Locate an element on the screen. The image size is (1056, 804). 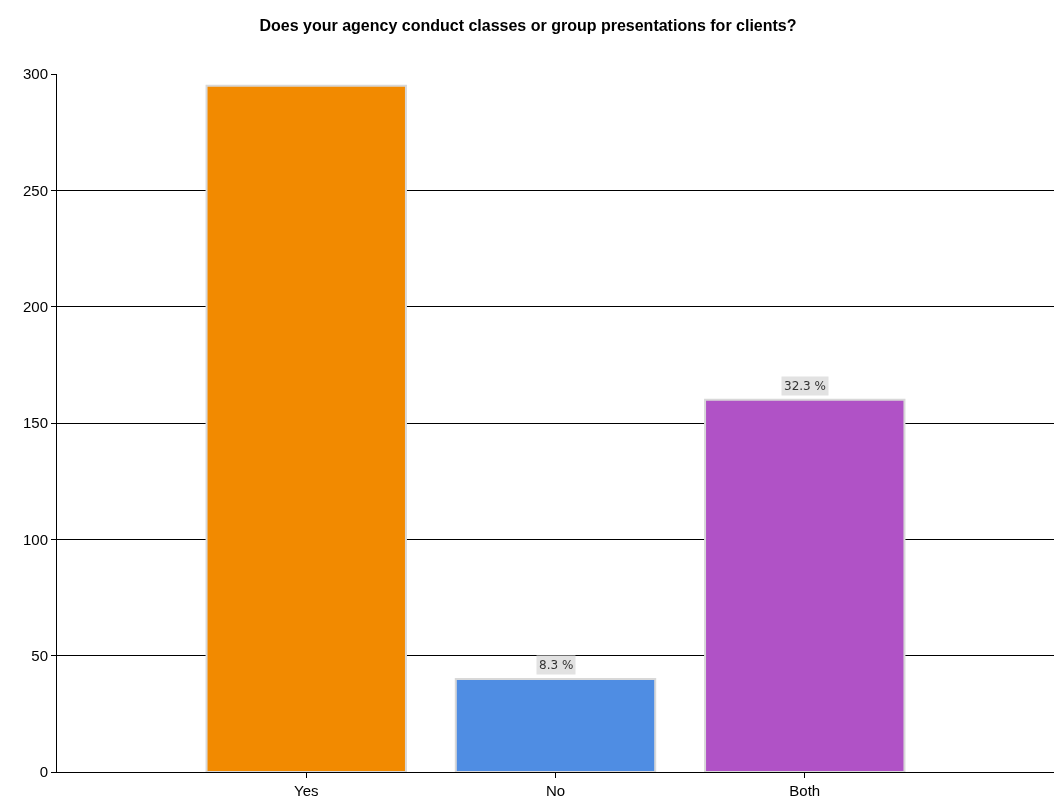
y-tick-label: 0 is located at coordinates (43, 772).